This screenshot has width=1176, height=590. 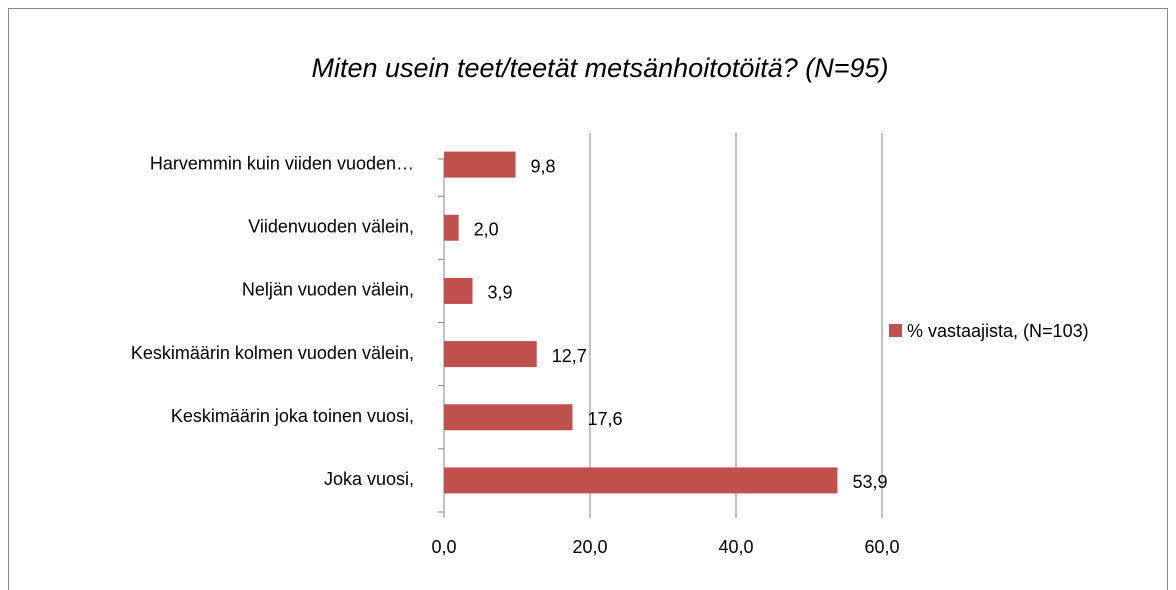 I want to click on data-label: 9,8, so click(x=543, y=166).